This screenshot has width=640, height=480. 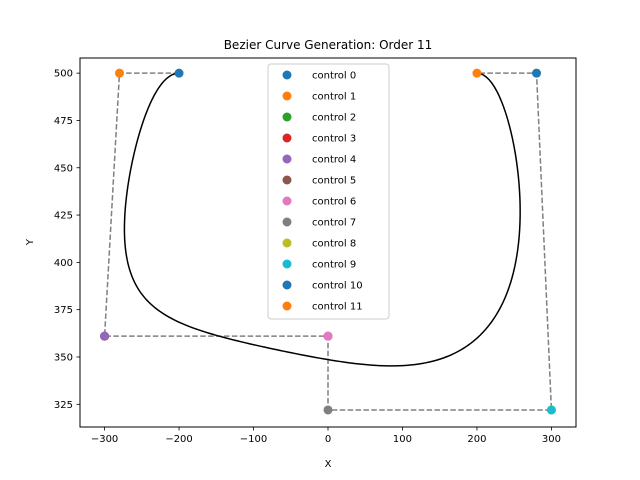 What do you see at coordinates (334, 223) in the screenshot?
I see `legend-label: control 7` at bounding box center [334, 223].